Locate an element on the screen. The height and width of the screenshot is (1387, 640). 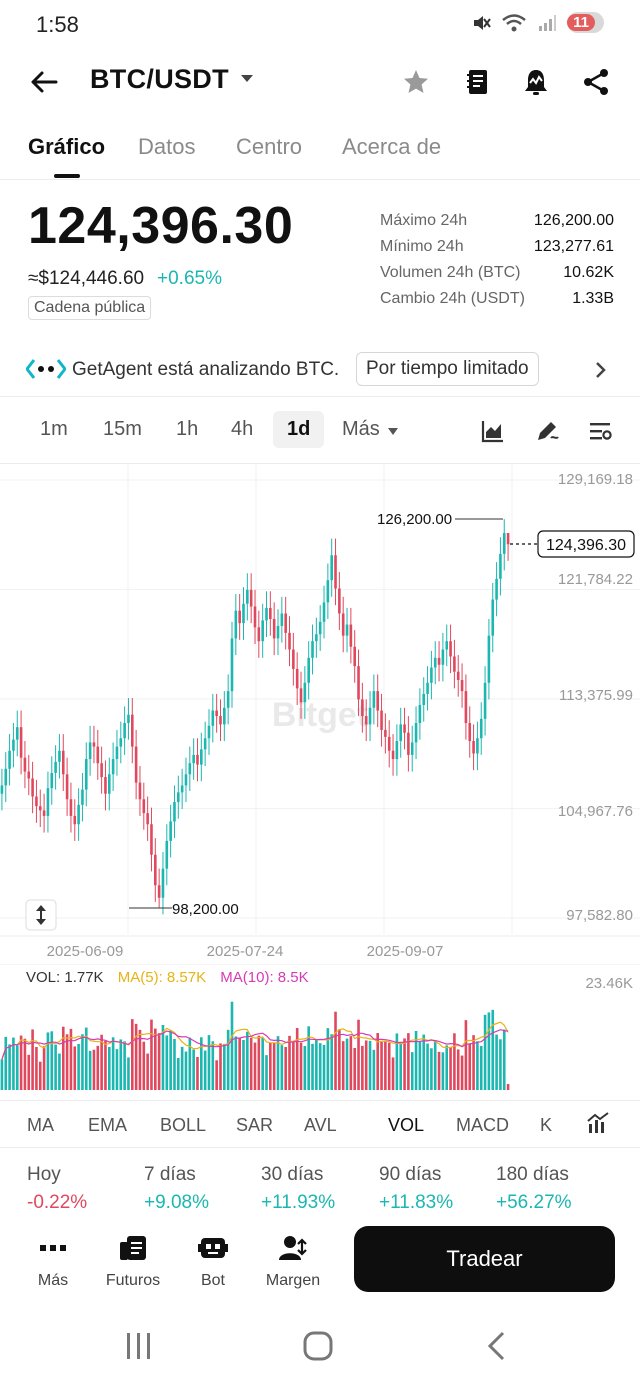
chart-type-icon is located at coordinates (493, 431).